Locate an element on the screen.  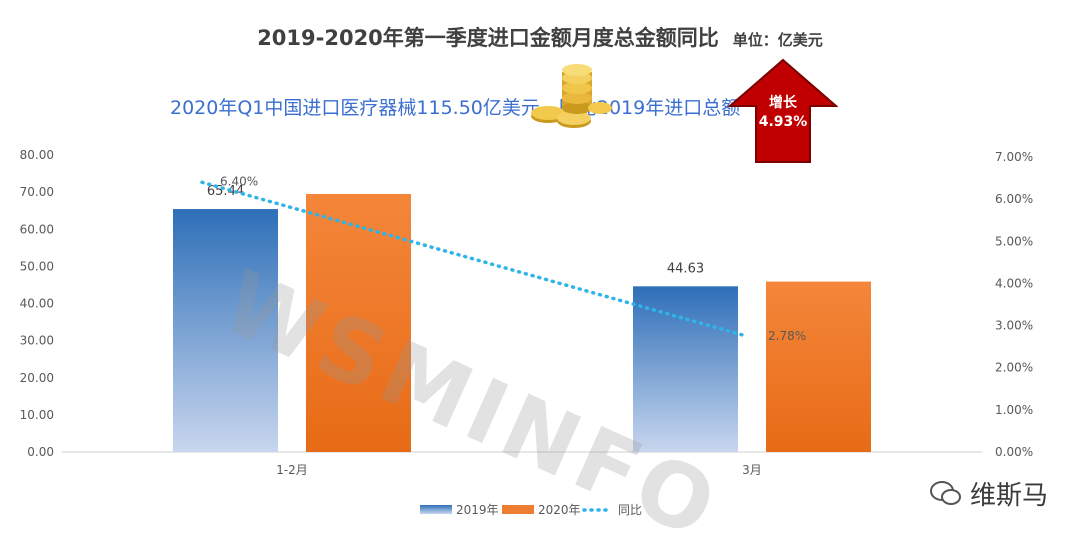
brand-name: 维斯马 is located at coordinates (1009, 496).